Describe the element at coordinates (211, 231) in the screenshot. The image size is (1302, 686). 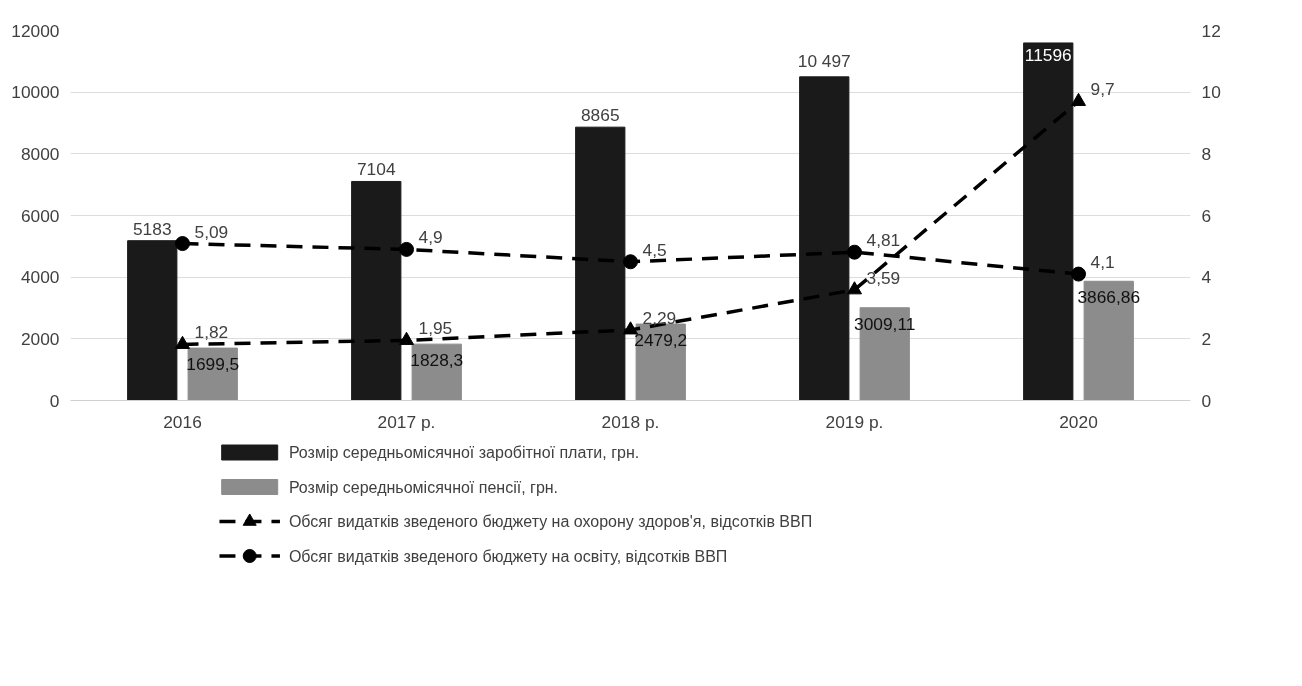
I see `data-label: 5,09` at that location.